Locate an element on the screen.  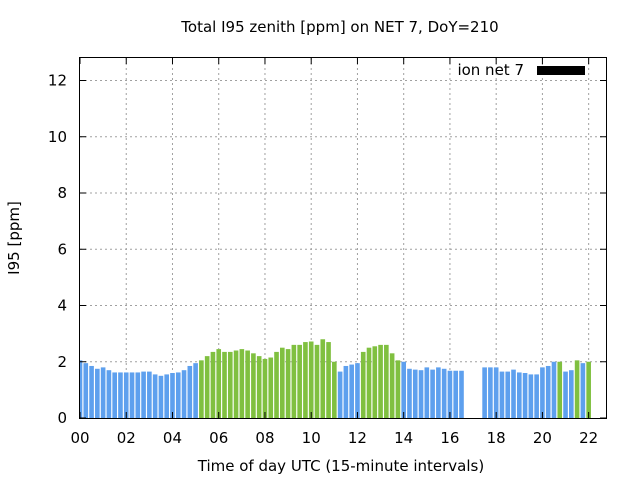
x-tick-label: 16 is located at coordinates (449, 438).